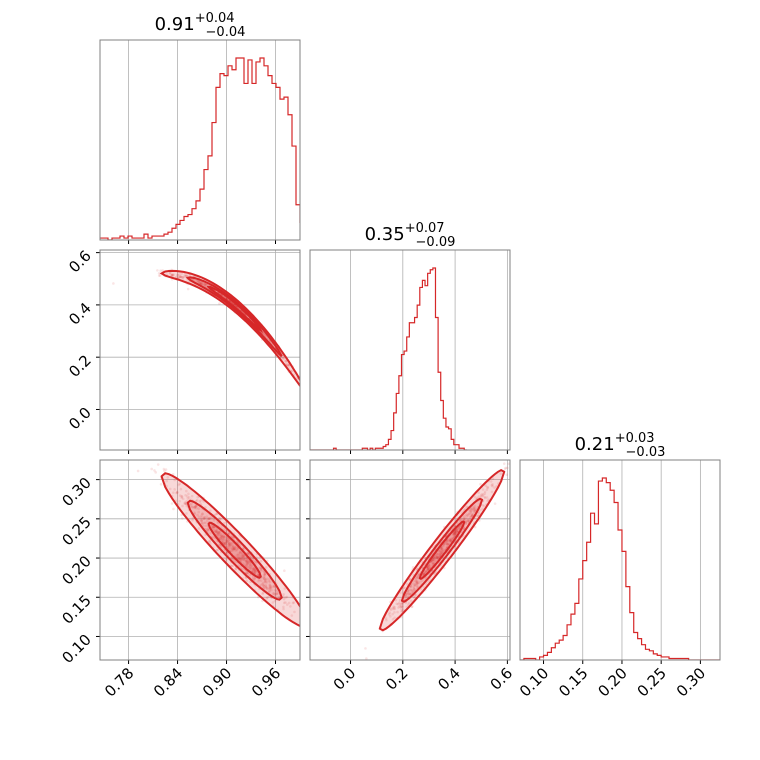 This screenshot has height=760, width=760. What do you see at coordinates (410, 235) in the screenshot?
I see `title-param-2: 0.35+0.07 −0.09` at bounding box center [410, 235].